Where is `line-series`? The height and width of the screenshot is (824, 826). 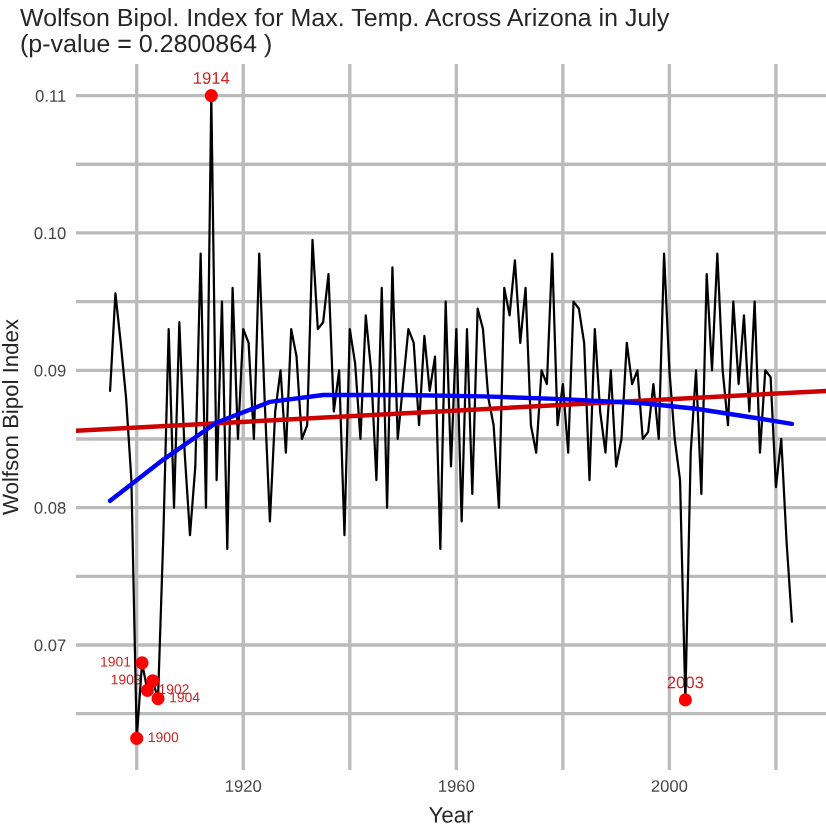 line-series is located at coordinates (451, 448).